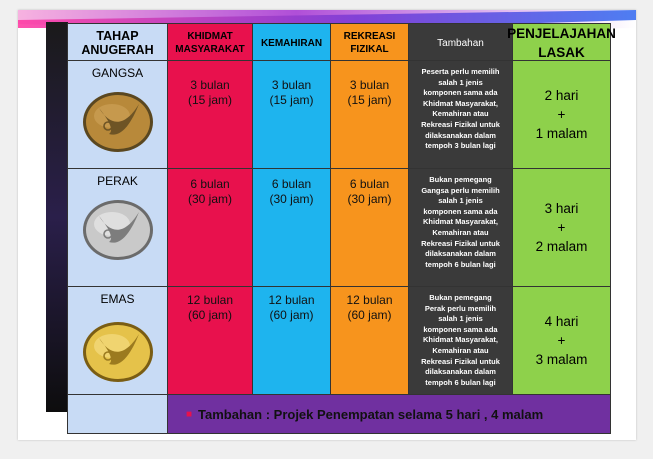  I want to click on header-khidmat-masyarakat: KHIDMAT MASYARAKAT, so click(210, 42).